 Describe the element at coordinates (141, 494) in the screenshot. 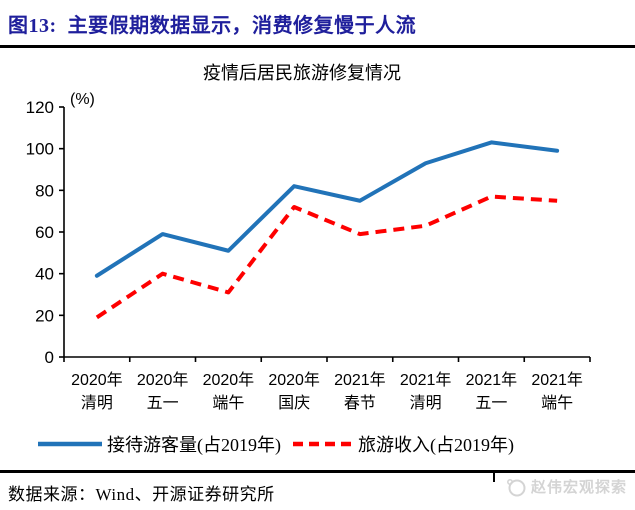

I see `data-source: 数据来源：Wind、开源证券研究所` at that location.